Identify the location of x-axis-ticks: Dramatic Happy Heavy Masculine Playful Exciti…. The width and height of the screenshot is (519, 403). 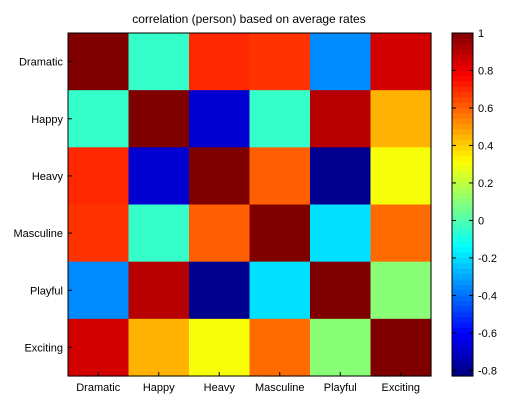
(248, 383).